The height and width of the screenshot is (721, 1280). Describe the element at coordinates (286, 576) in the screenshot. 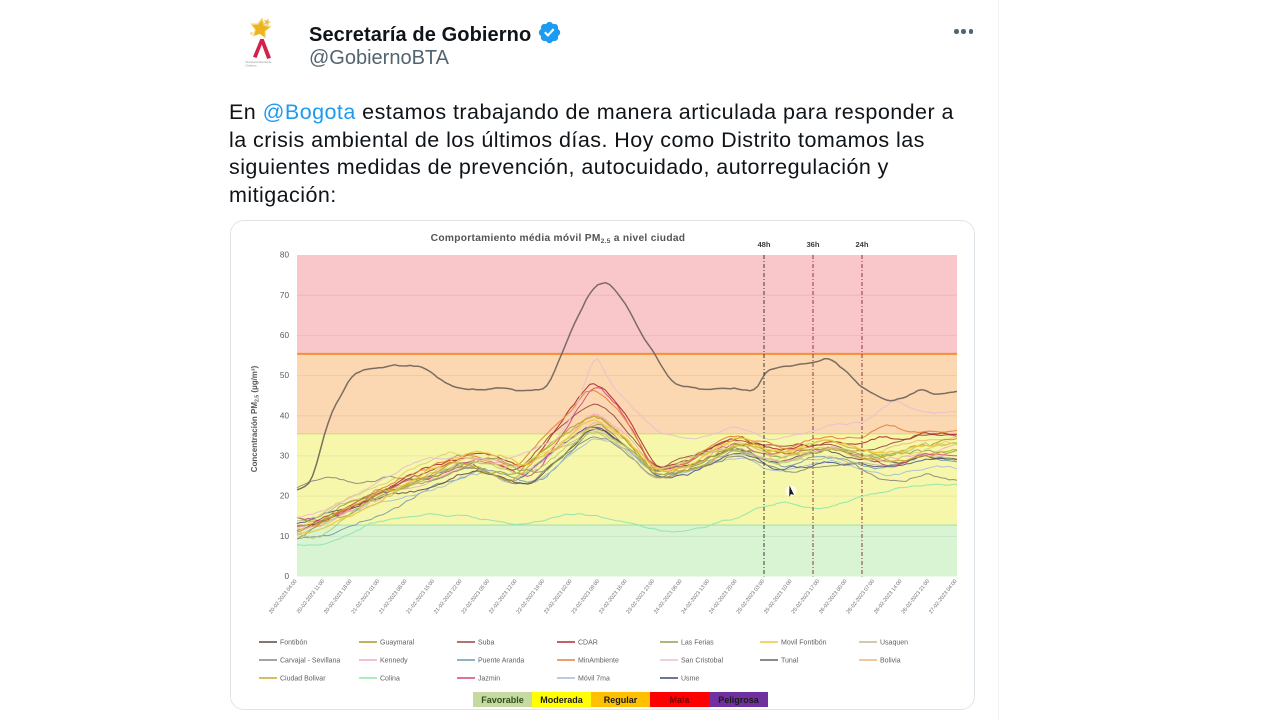

I see `svg-text: 0` at that location.